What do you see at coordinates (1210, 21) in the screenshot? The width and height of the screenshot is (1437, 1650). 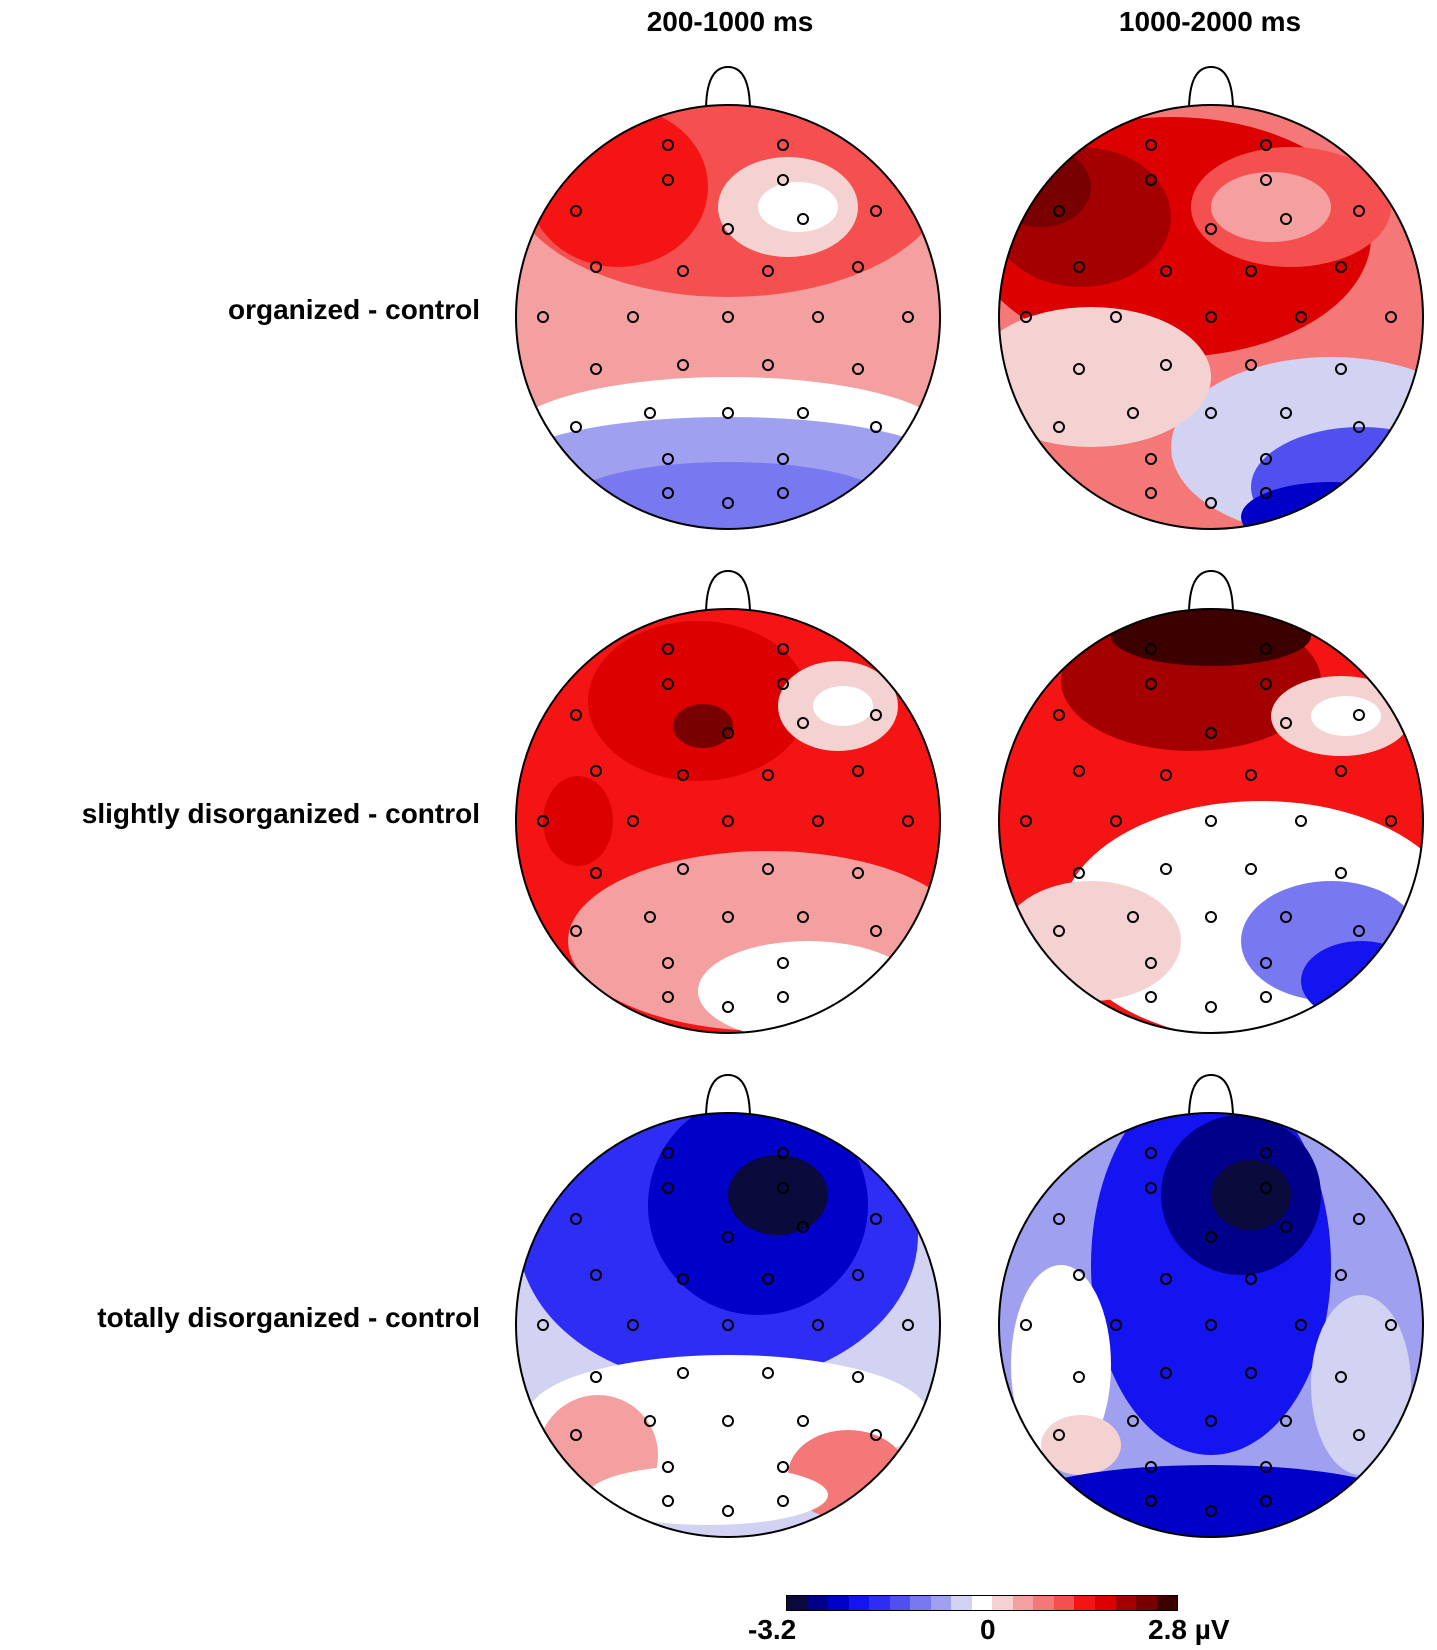 I see `column-header-1000-2000: 1000-2000 ms` at bounding box center [1210, 21].